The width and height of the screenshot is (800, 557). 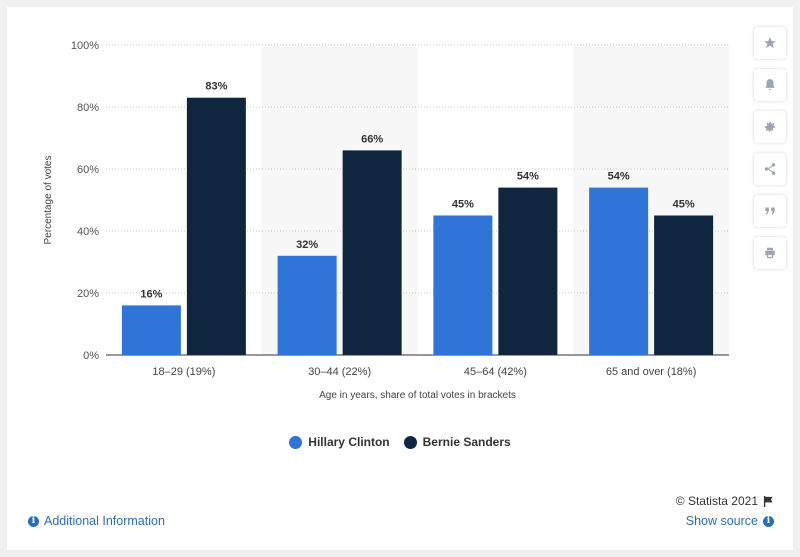 I want to click on y-tick-label: 0%, so click(x=91, y=356).